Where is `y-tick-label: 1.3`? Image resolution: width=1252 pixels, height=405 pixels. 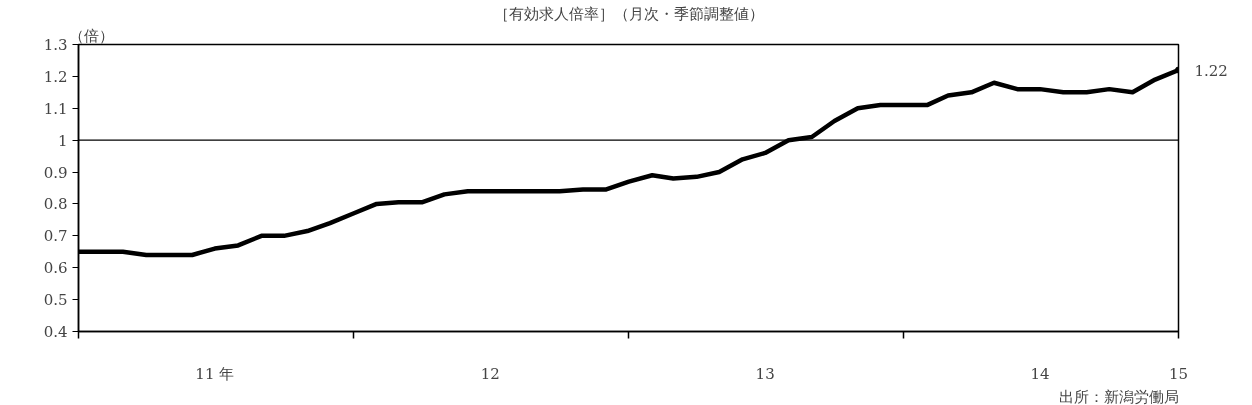
y-tick-label: 1.3 is located at coordinates (55, 45).